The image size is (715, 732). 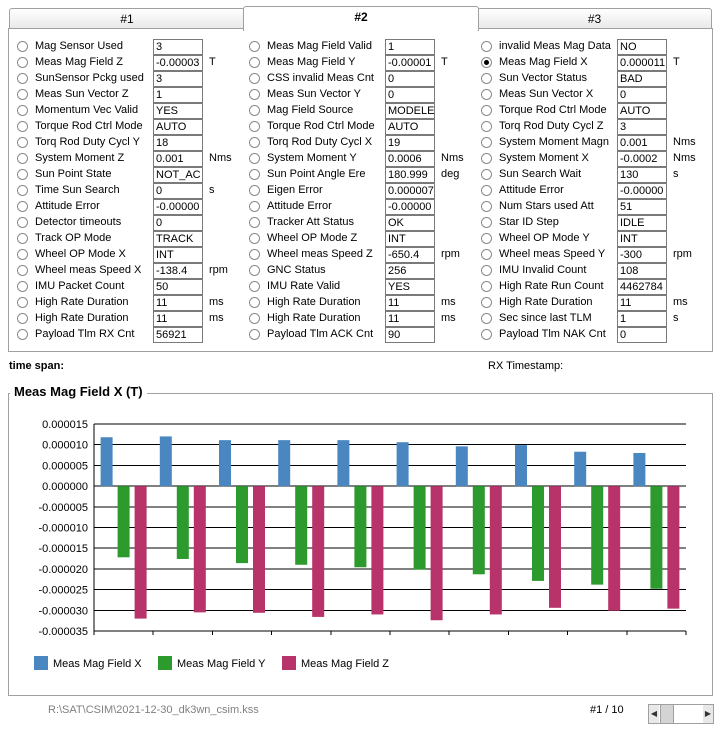 I want to click on scroll-thumb, so click(x=667, y=714).